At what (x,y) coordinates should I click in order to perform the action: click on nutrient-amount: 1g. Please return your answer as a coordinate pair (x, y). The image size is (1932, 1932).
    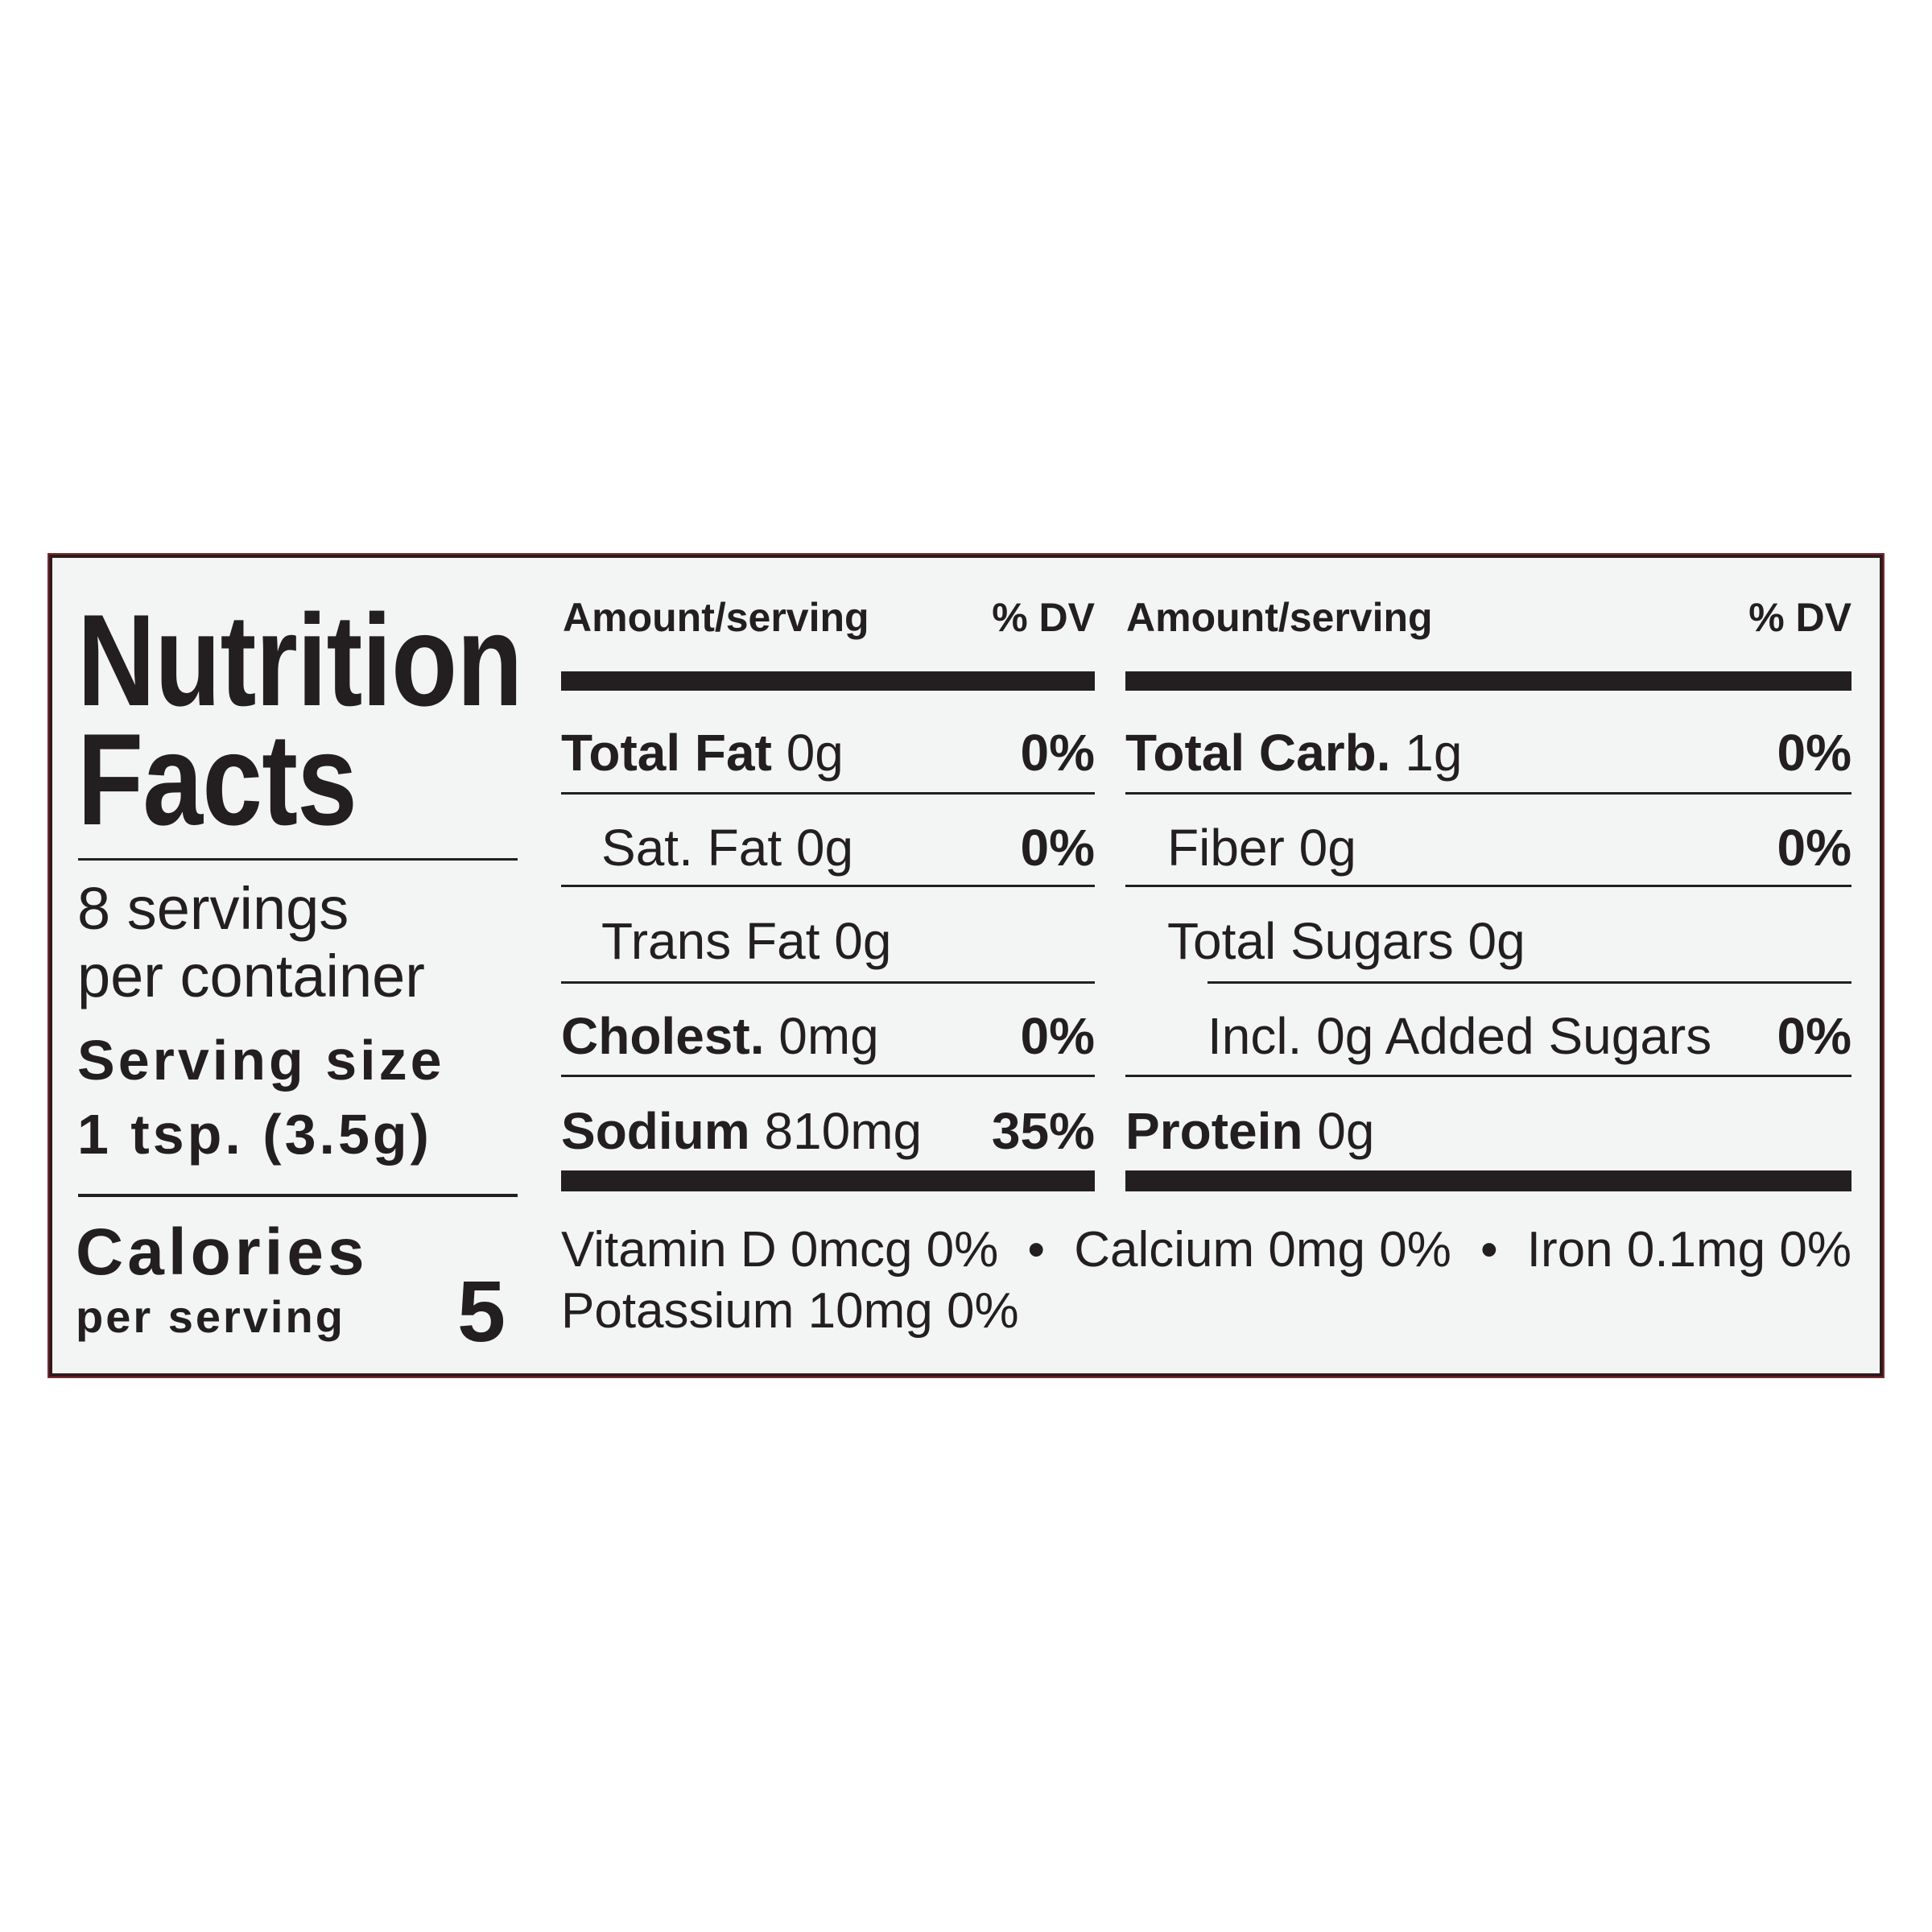
    Looking at the image, I should click on (1434, 753).